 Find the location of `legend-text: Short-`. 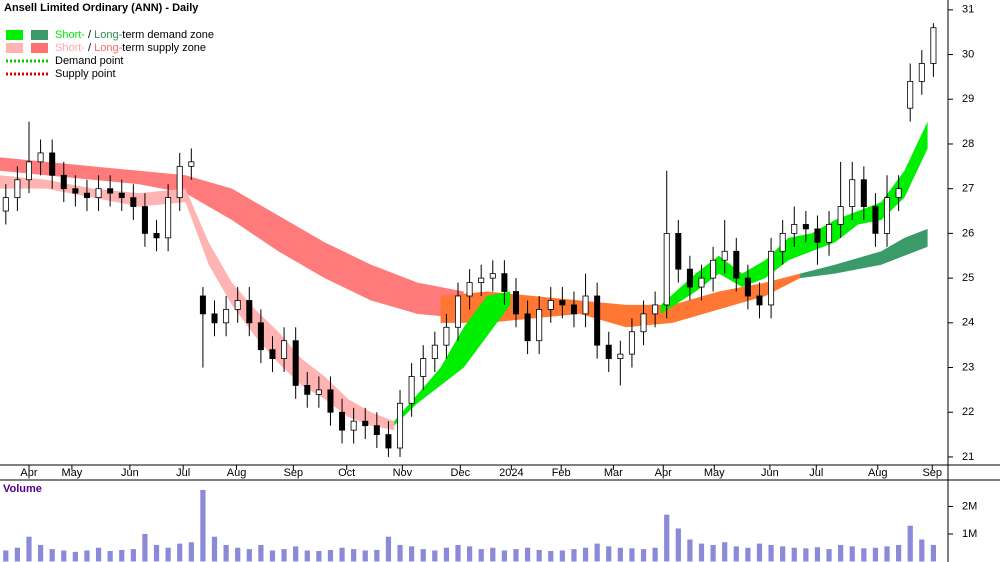

legend-text: Short- is located at coordinates (70, 35).